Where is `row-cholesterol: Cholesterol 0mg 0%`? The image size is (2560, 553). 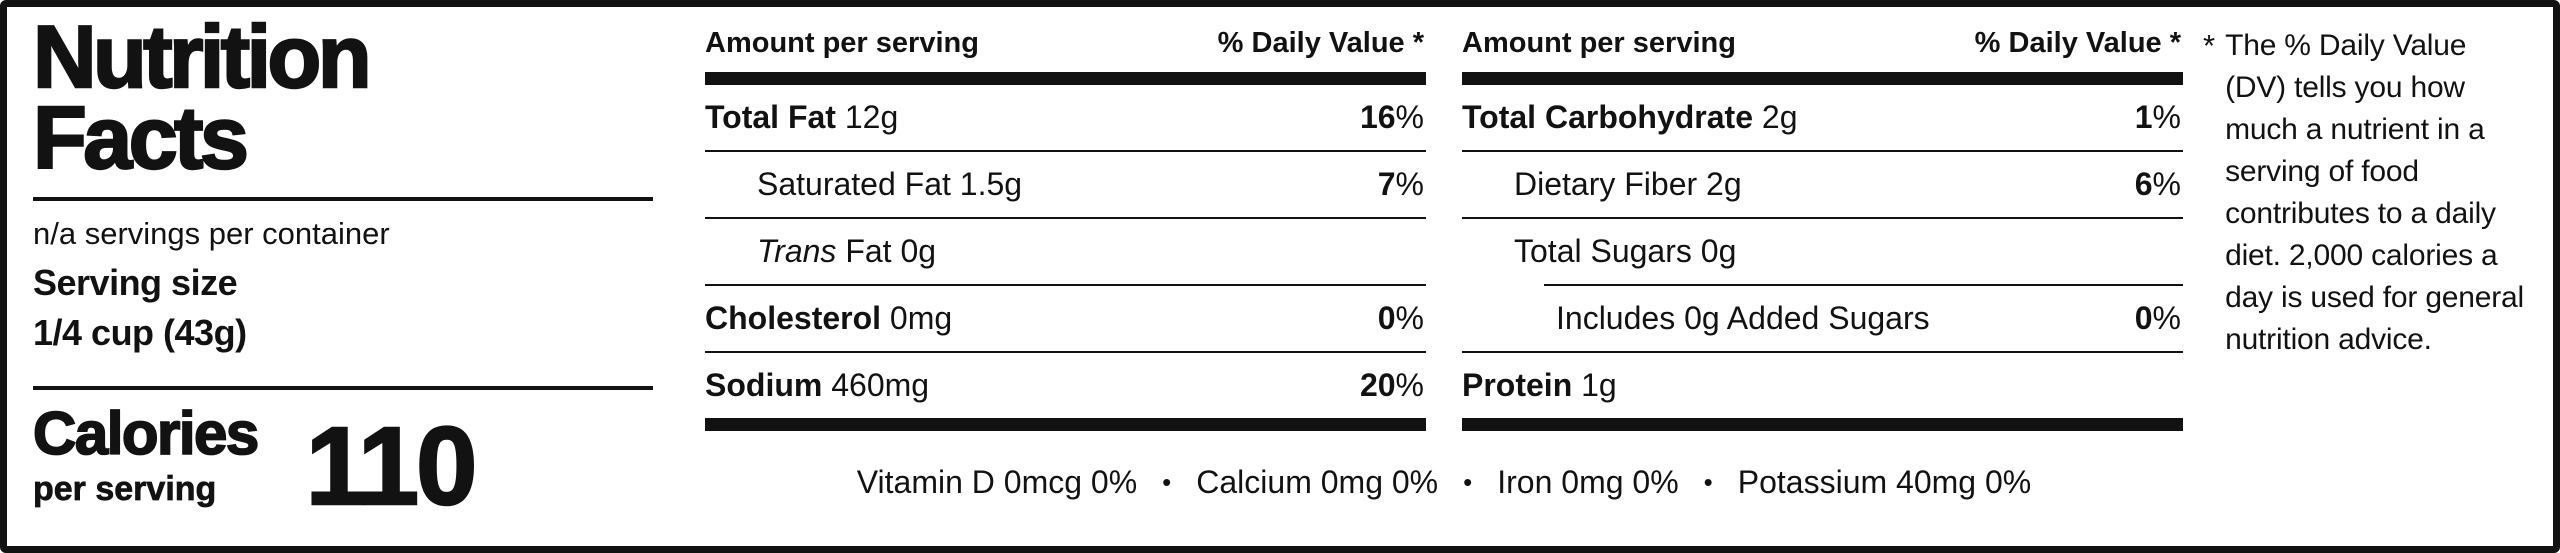 row-cholesterol: Cholesterol 0mg 0% is located at coordinates (1064, 318).